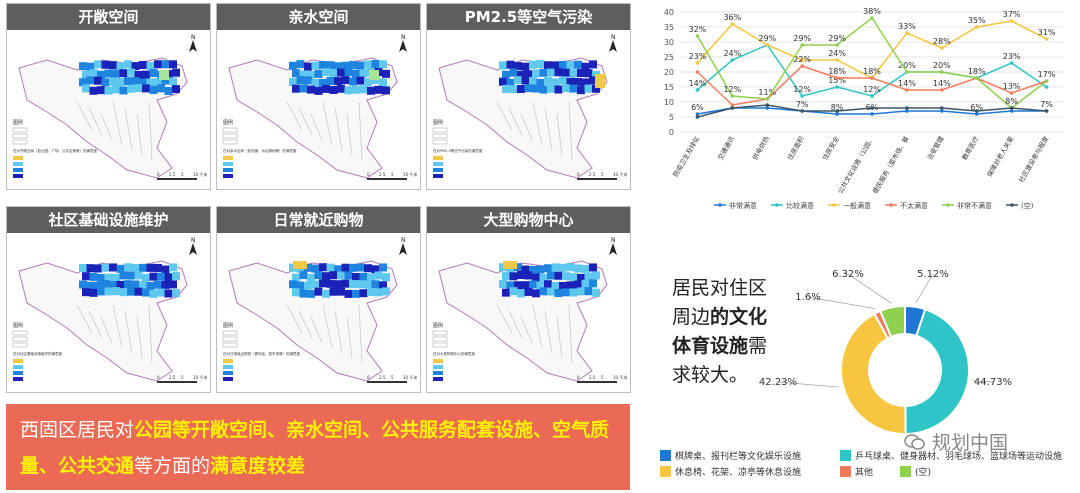 This screenshot has width=1080, height=493. What do you see at coordinates (260, 150) in the screenshot?
I see `legend-caption: 在对亲水空间（如河道、水边绿地等）的满意度` at bounding box center [260, 150].